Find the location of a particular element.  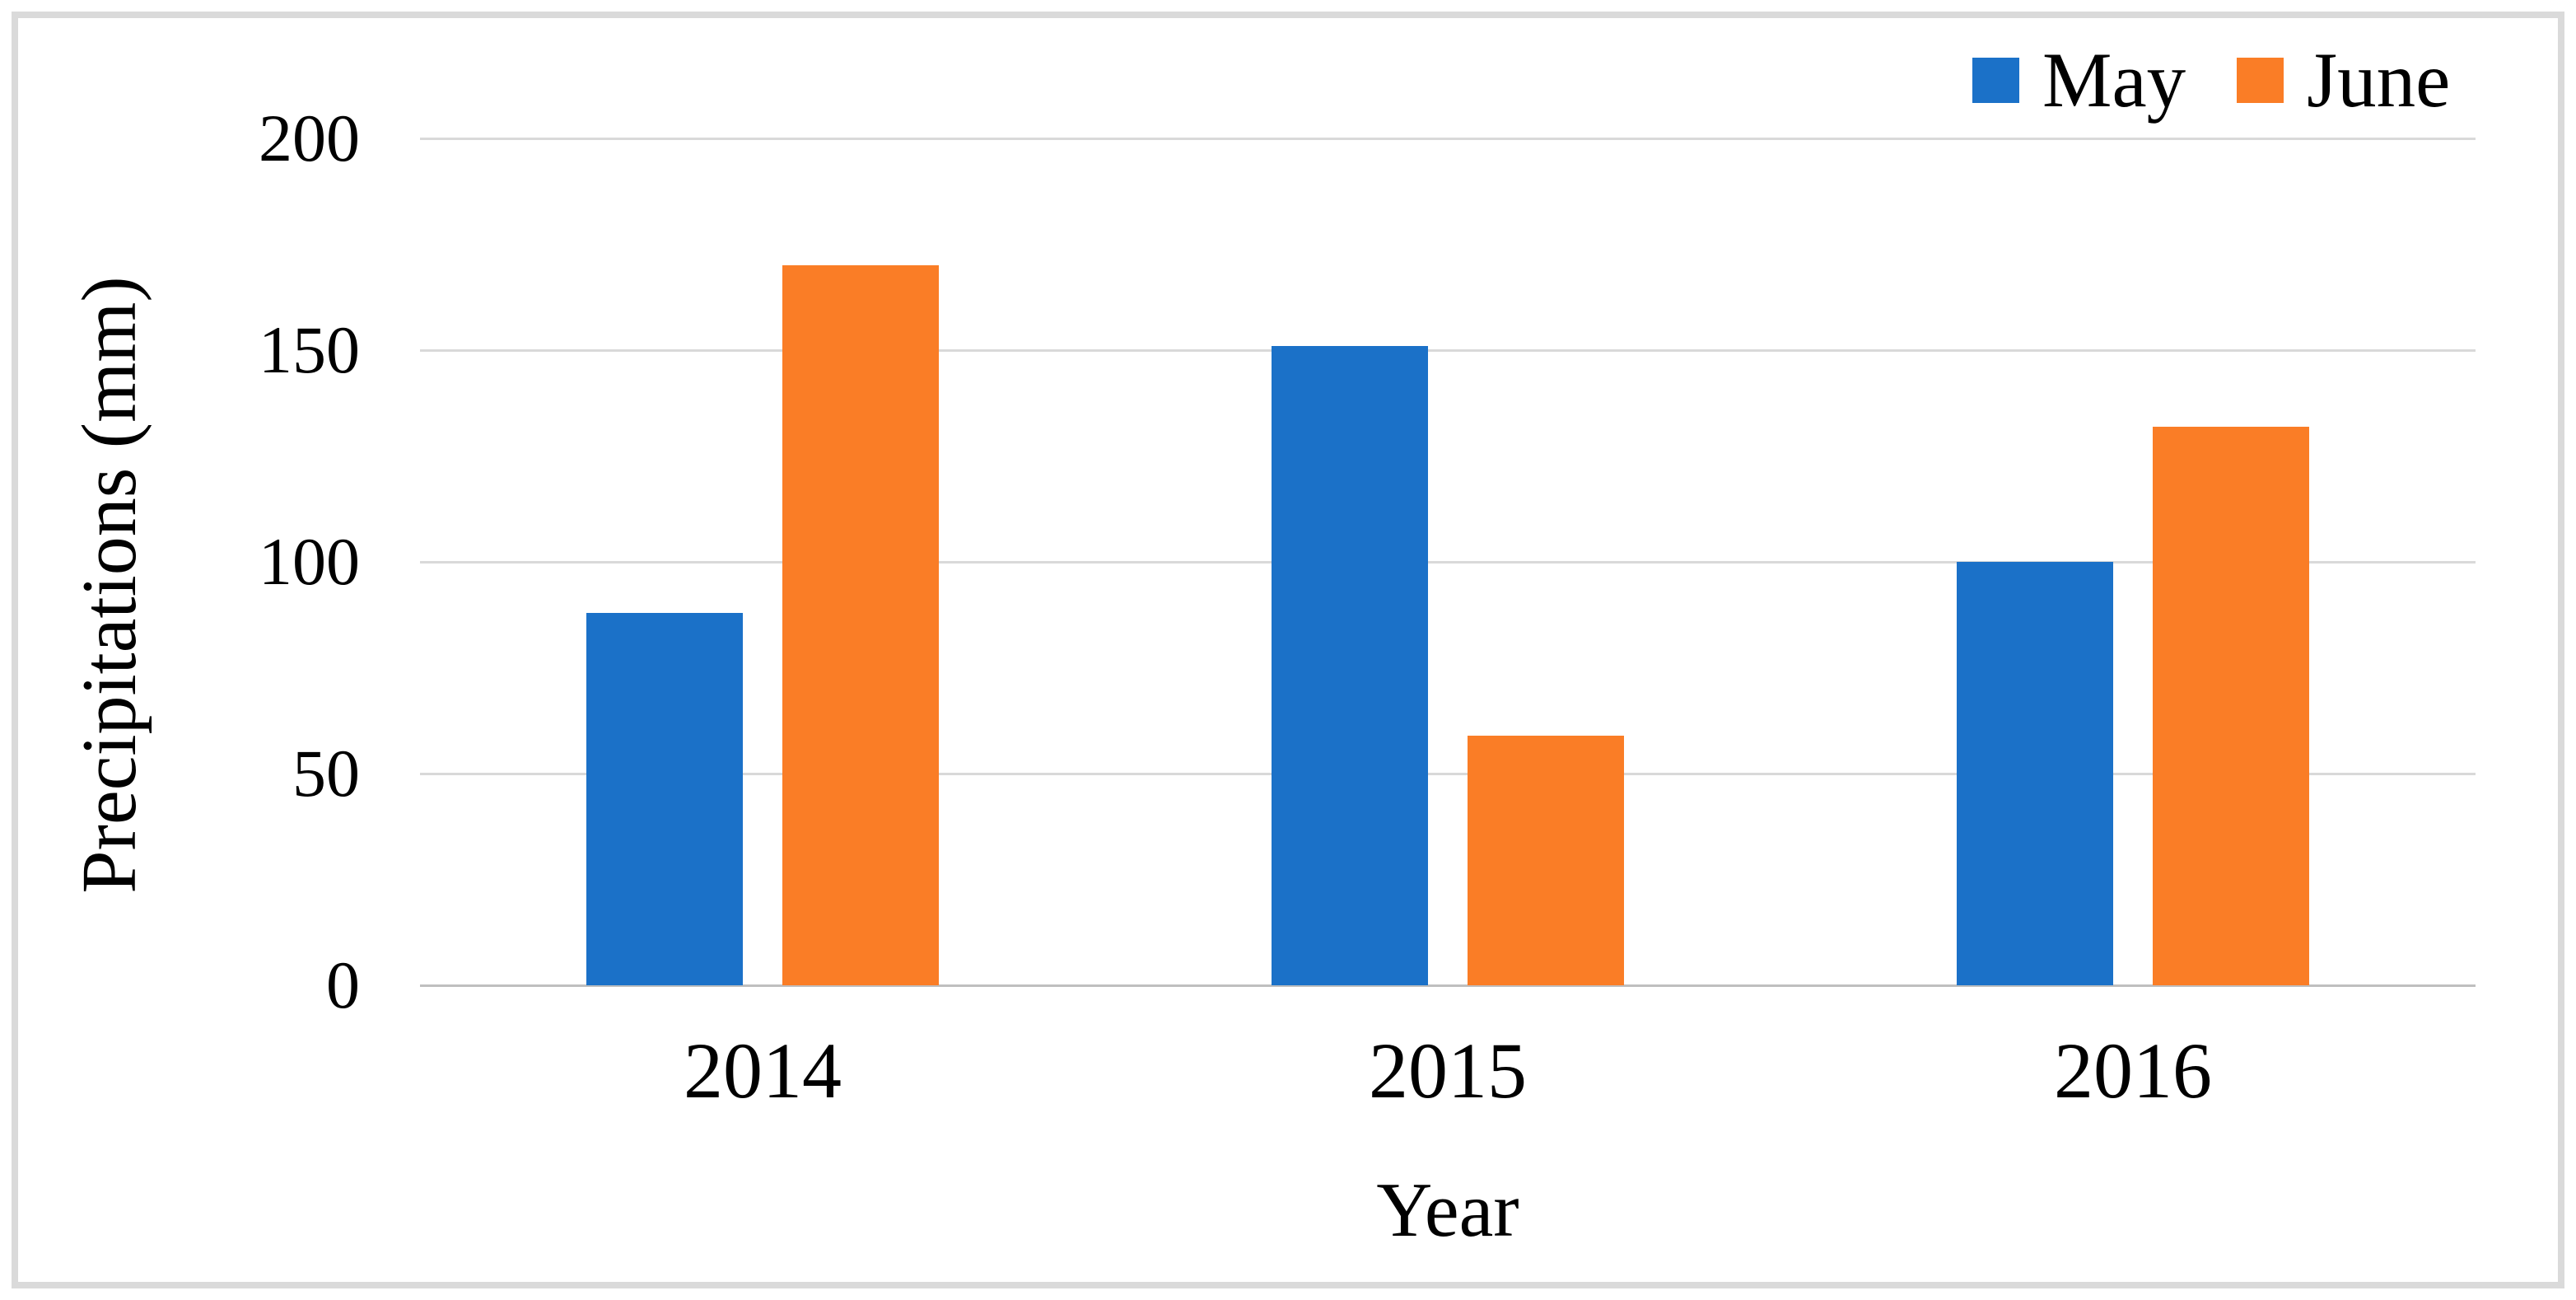

bar-may-2014 is located at coordinates (664, 798).